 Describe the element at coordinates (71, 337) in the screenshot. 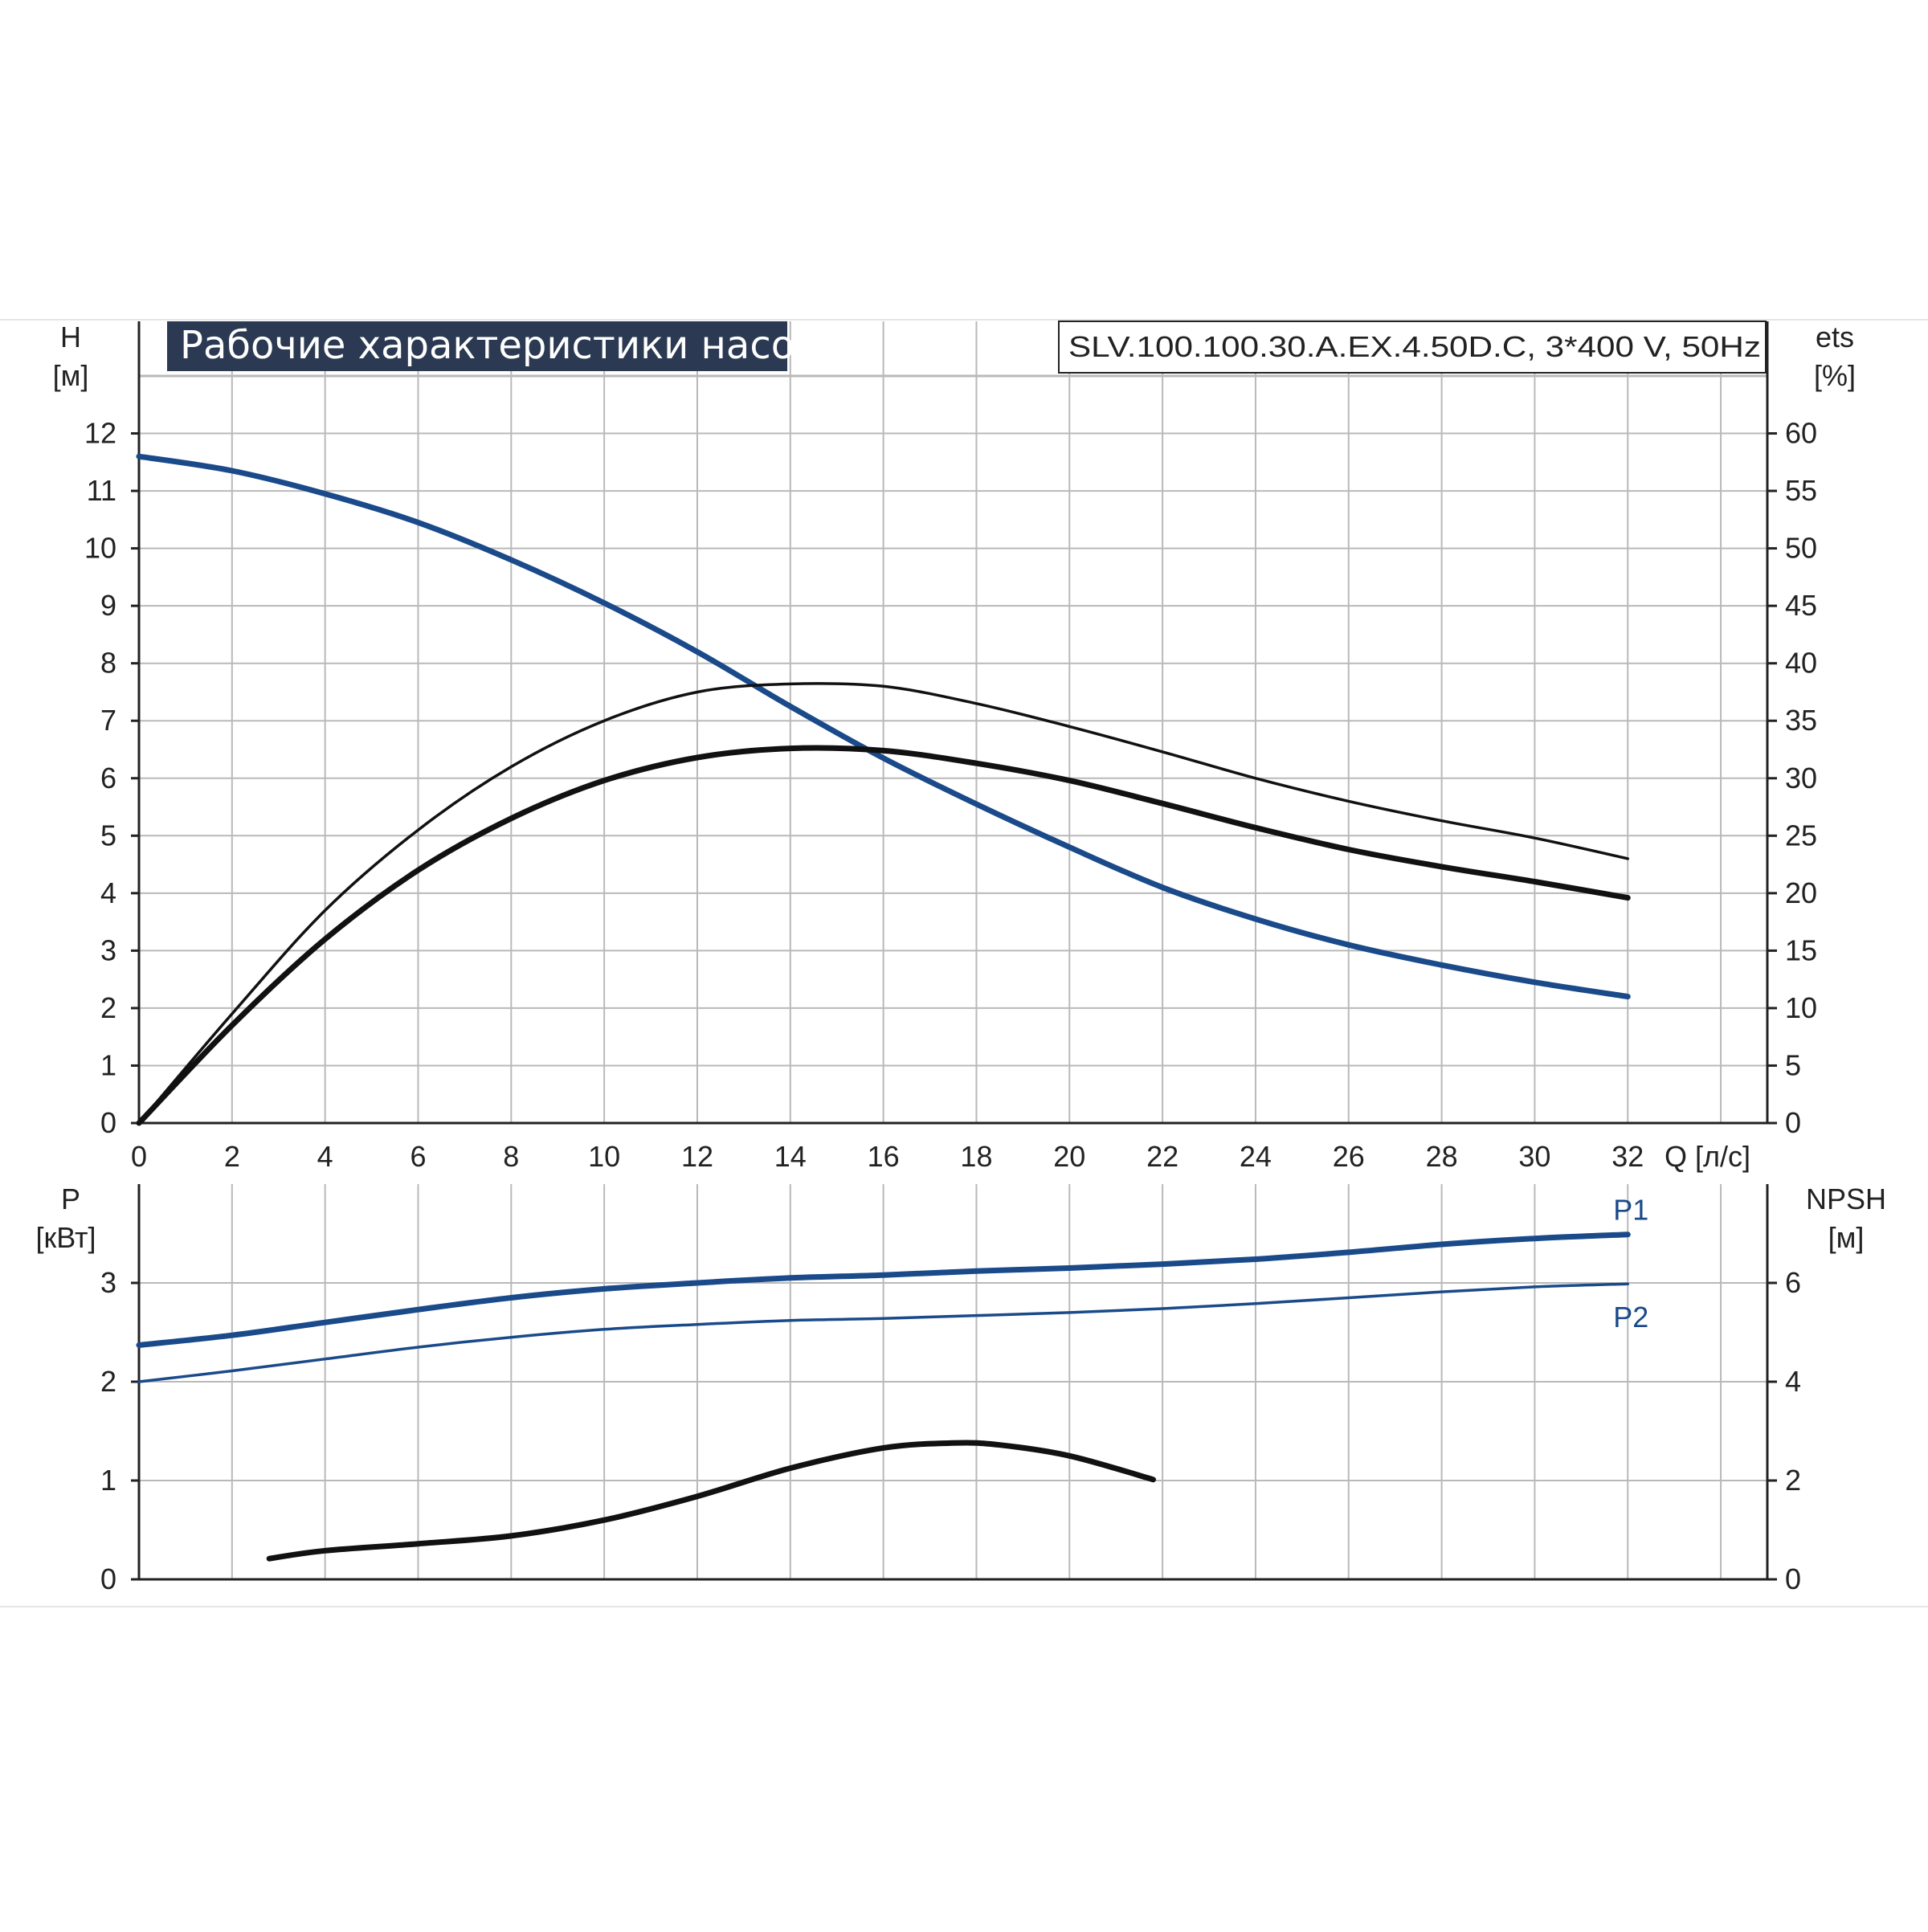

I see `top-y-axis-name: H` at that location.